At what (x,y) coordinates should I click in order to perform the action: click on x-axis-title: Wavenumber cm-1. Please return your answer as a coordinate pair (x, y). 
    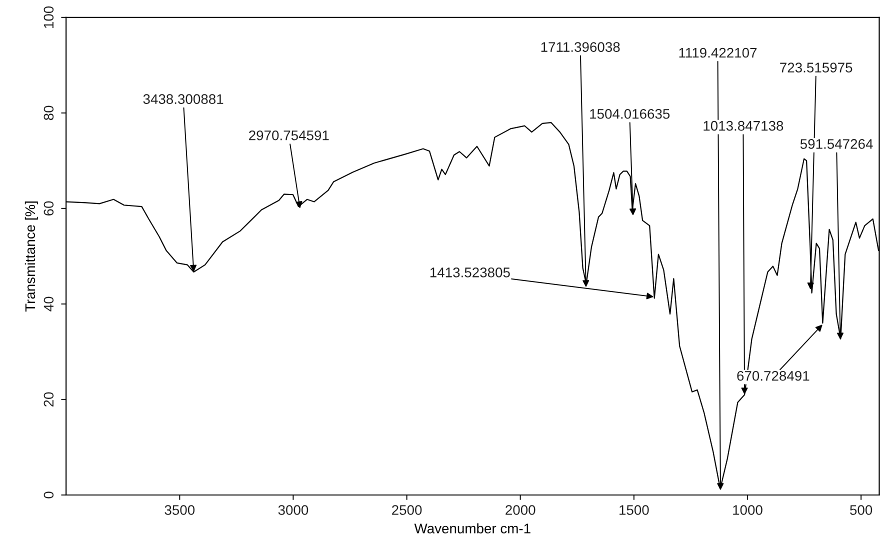
    Looking at the image, I should click on (472, 528).